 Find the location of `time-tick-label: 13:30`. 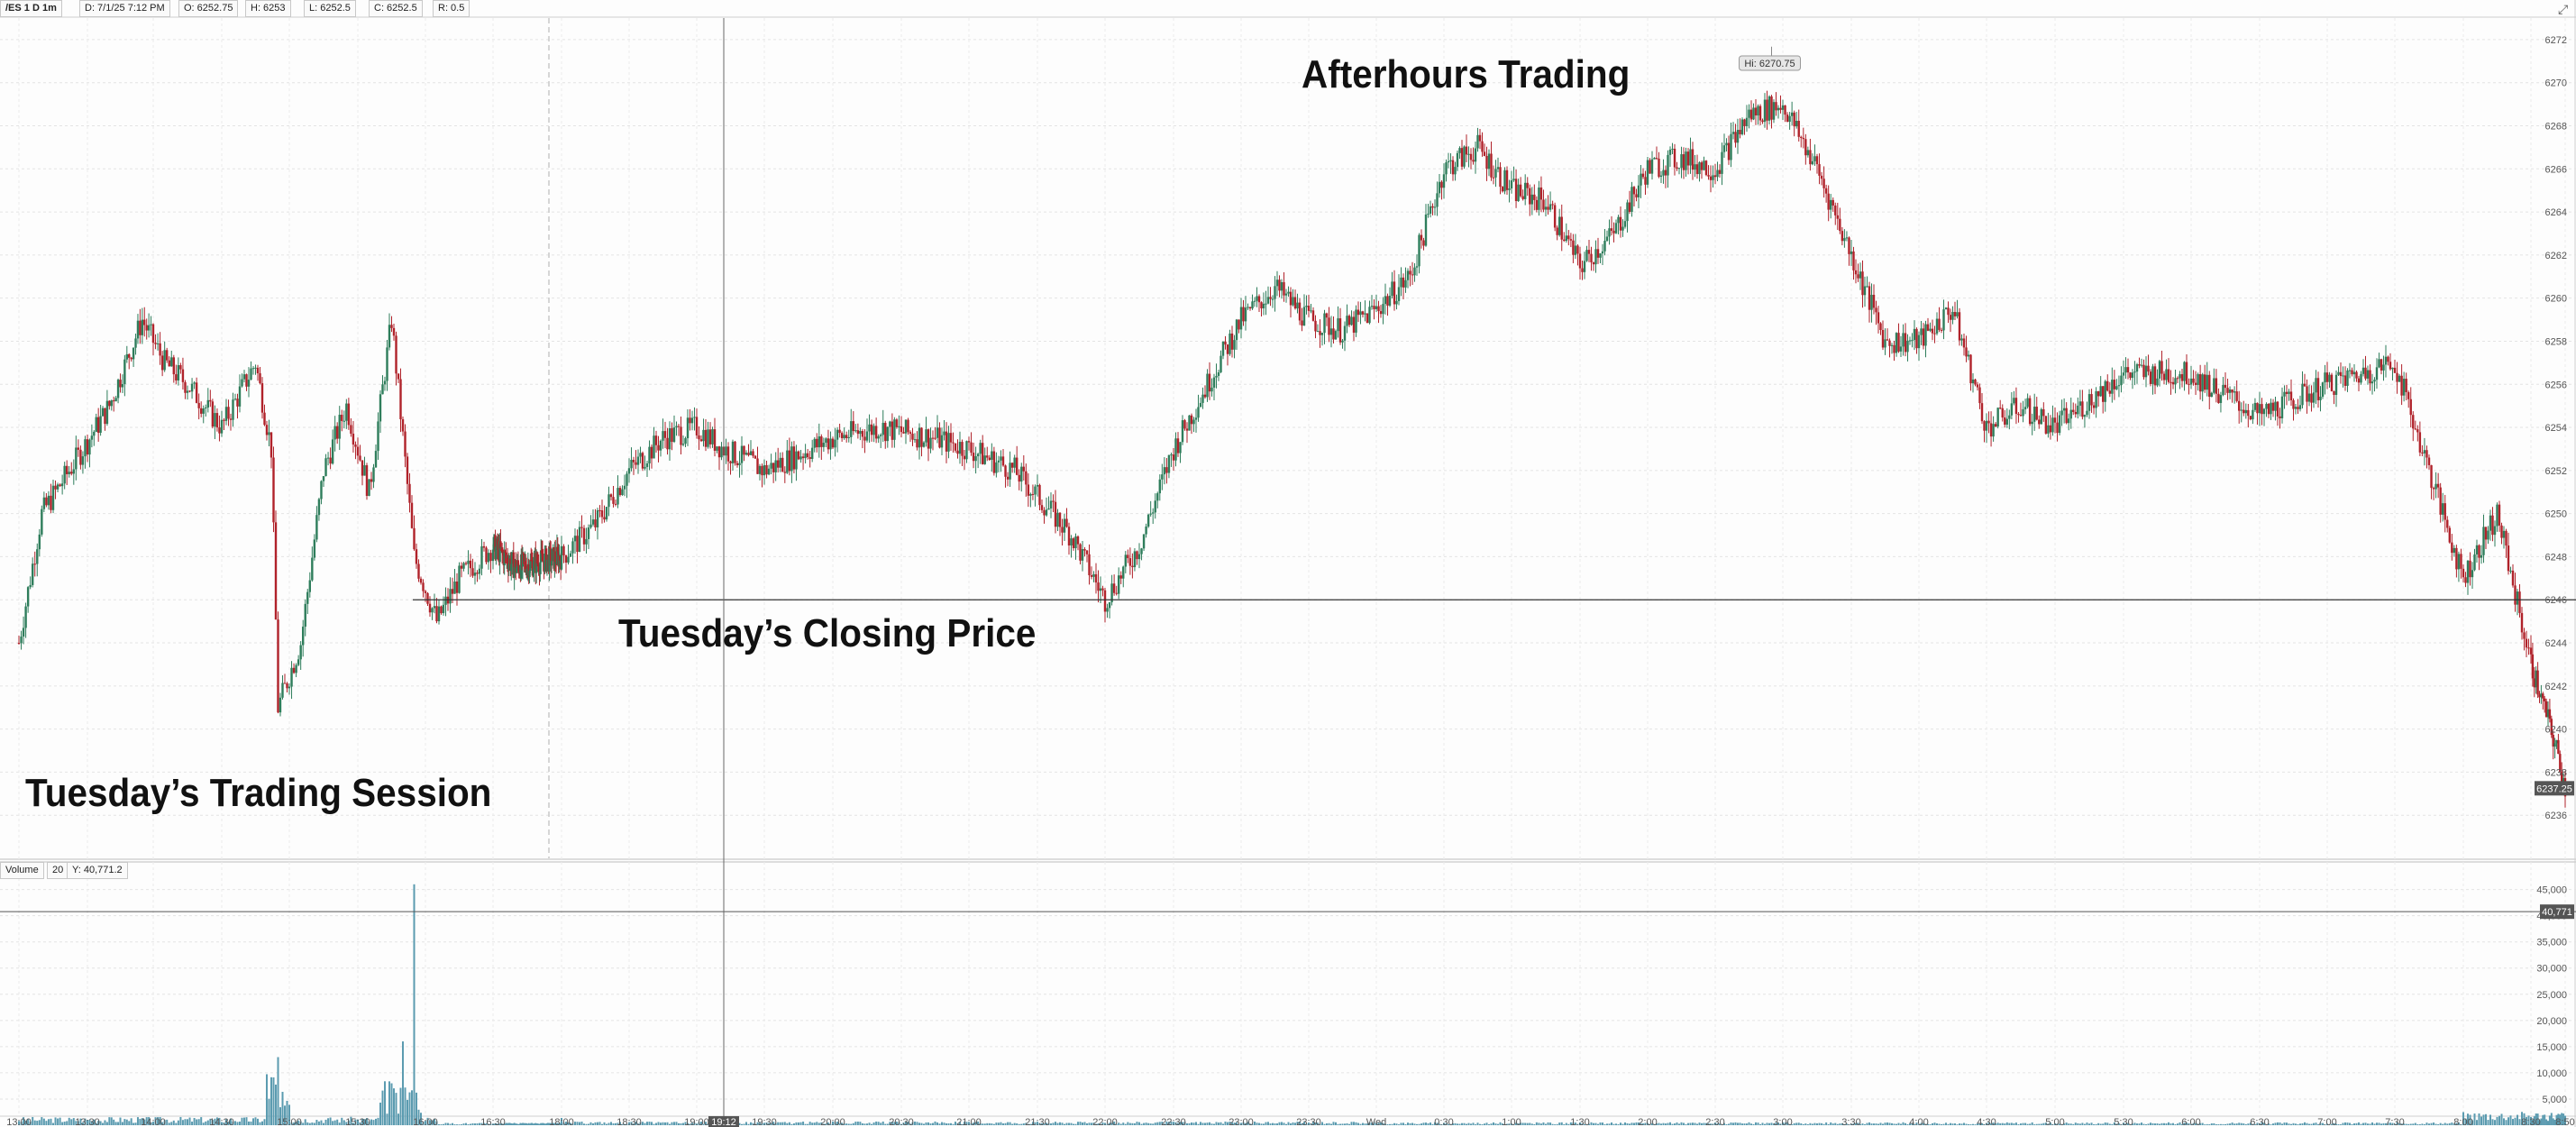

time-tick-label: 13:30 is located at coordinates (87, 1122).